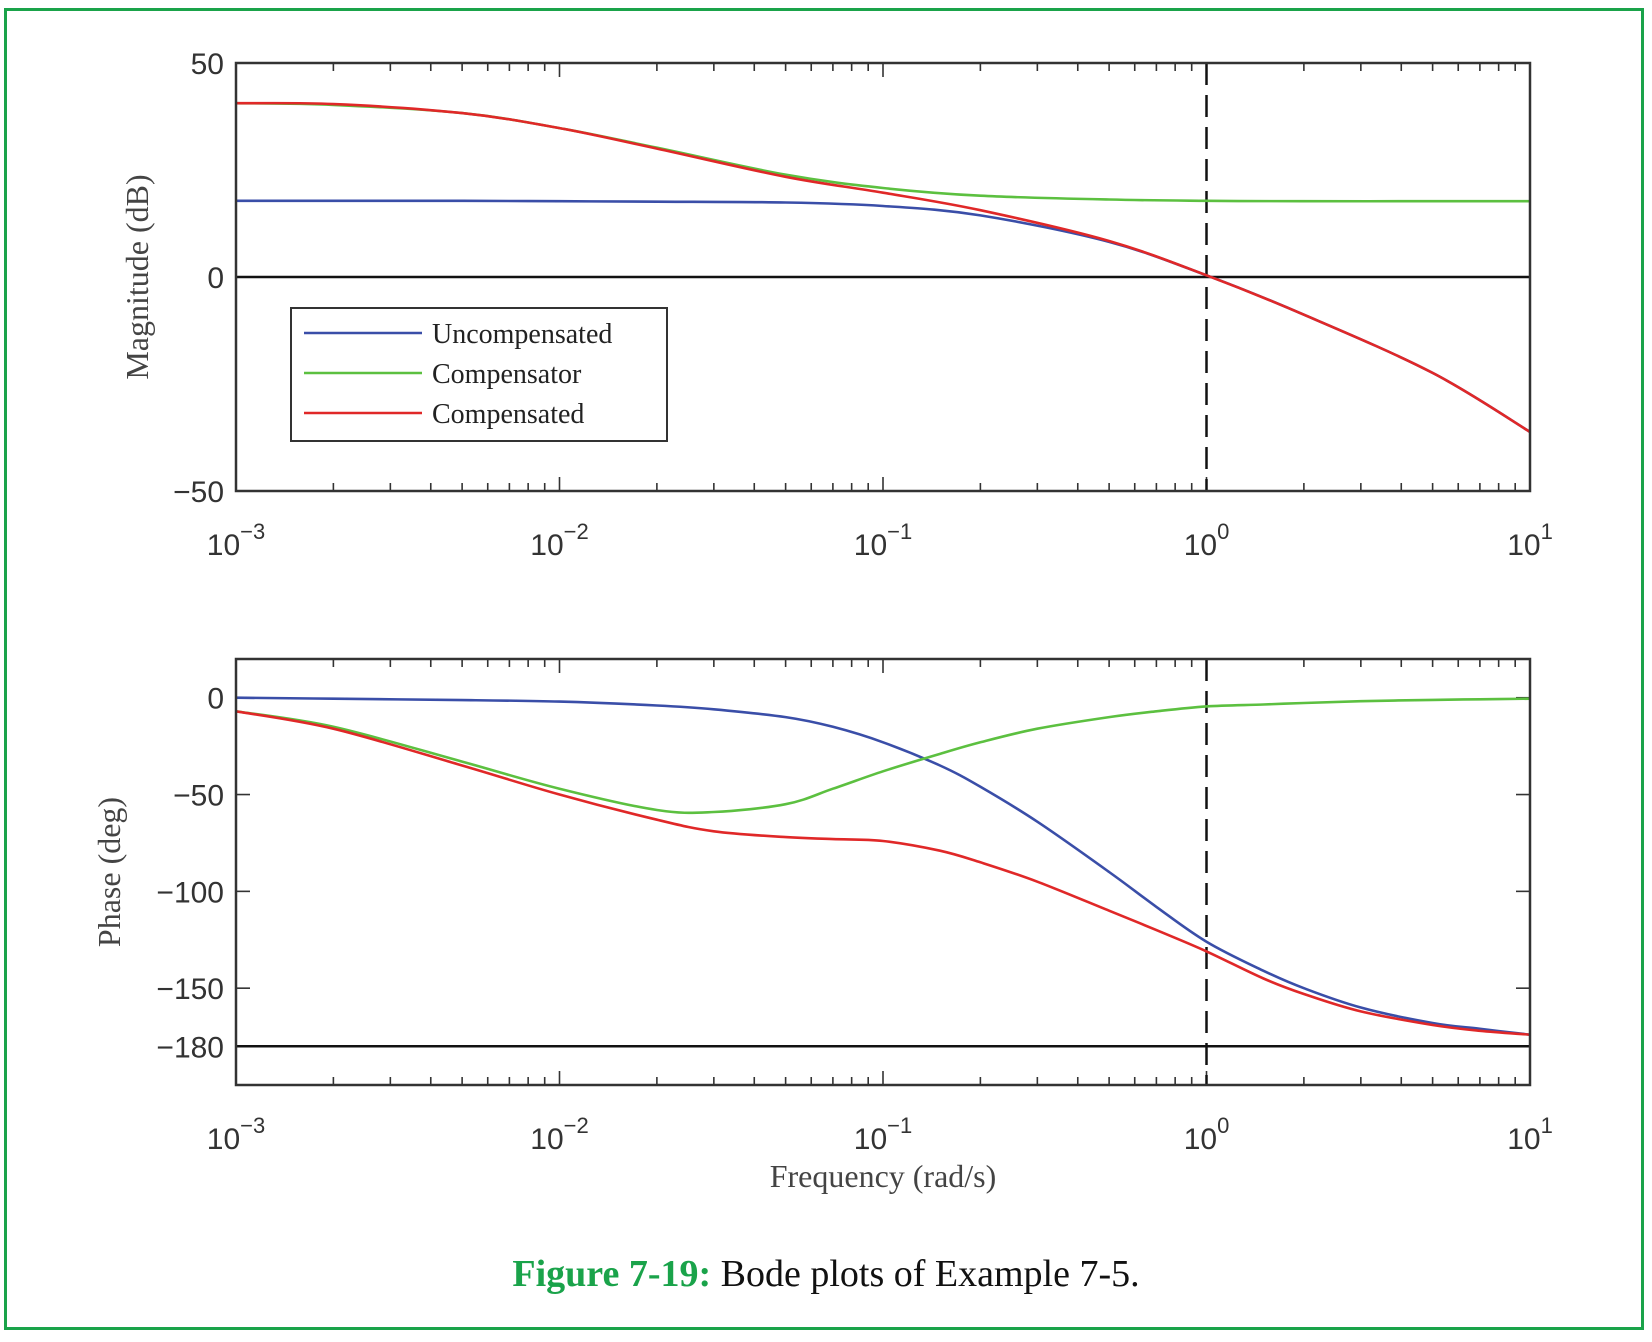 Image resolution: width=1652 pixels, height=1342 pixels. I want to click on figure-caption: Figure 7-19: Bode plots of Example 7-5., so click(826, 1274).